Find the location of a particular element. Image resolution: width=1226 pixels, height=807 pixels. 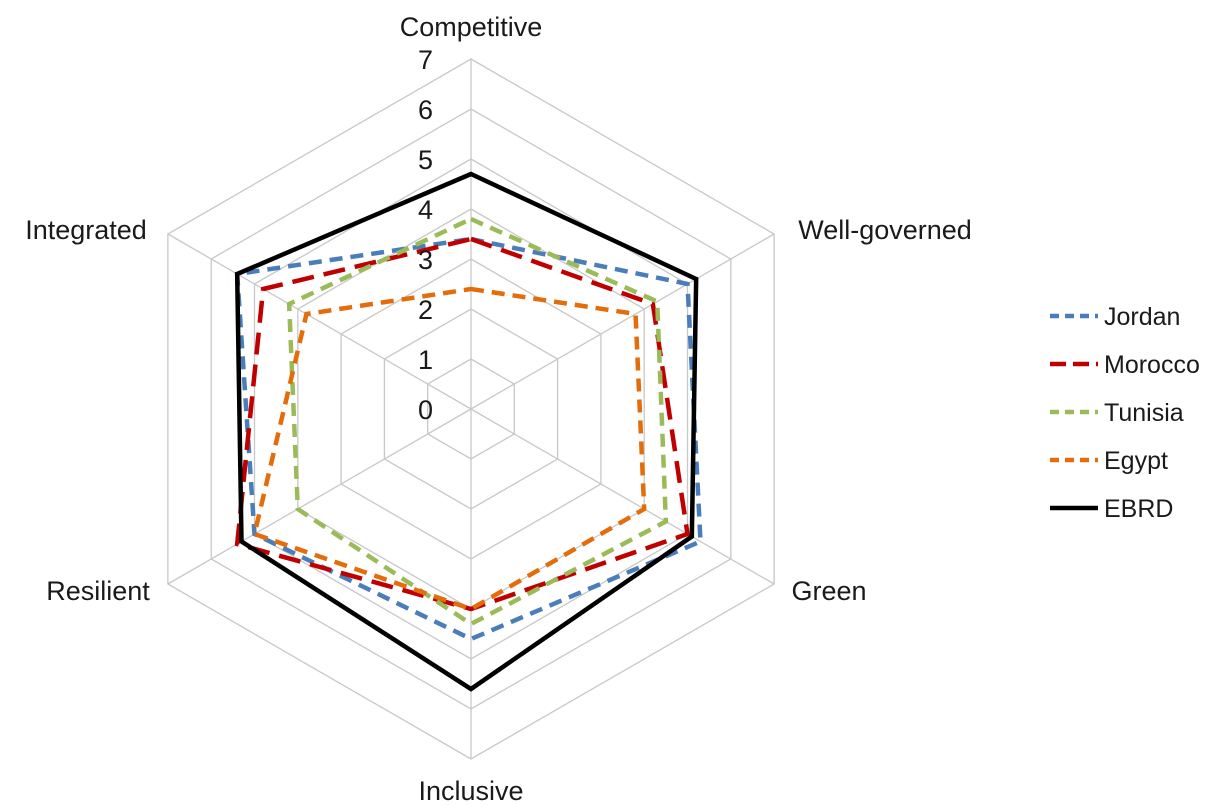

tick-label: 4 is located at coordinates (425, 210).